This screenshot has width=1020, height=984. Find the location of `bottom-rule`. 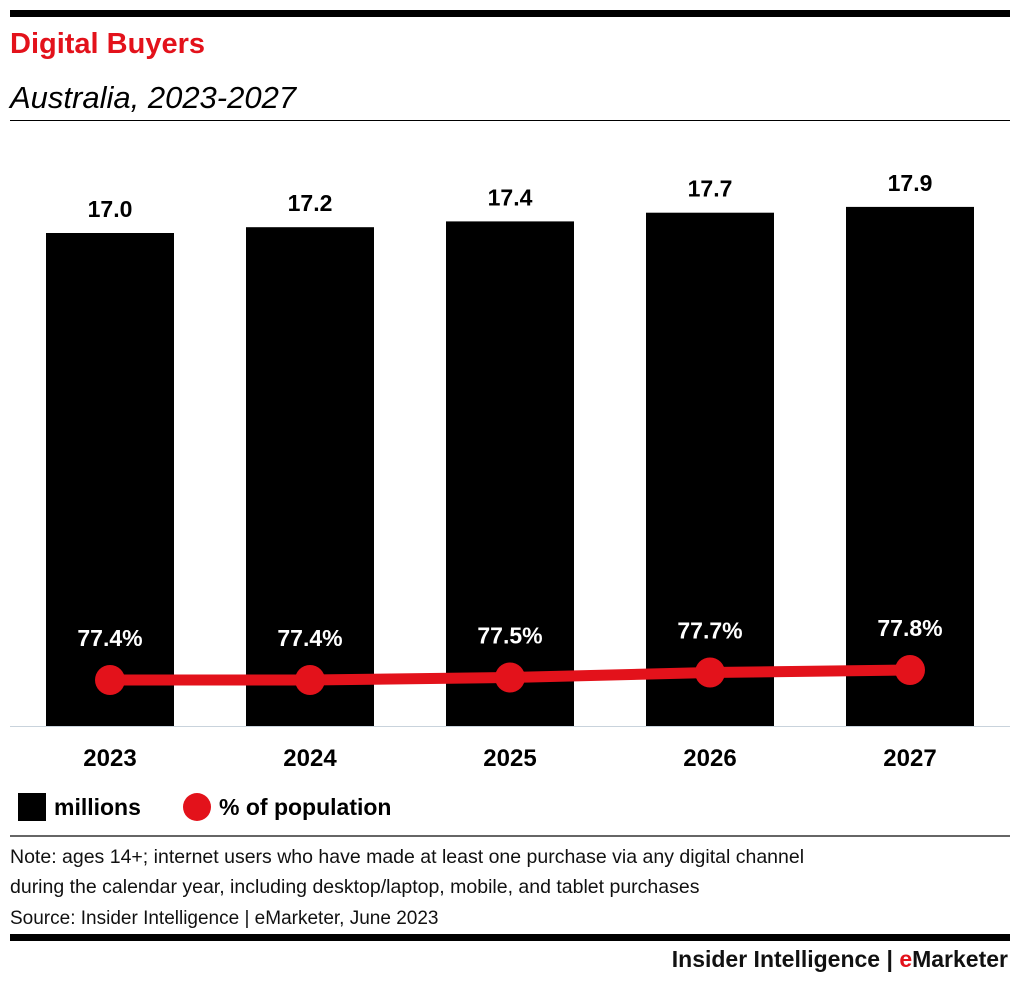

bottom-rule is located at coordinates (510, 937).